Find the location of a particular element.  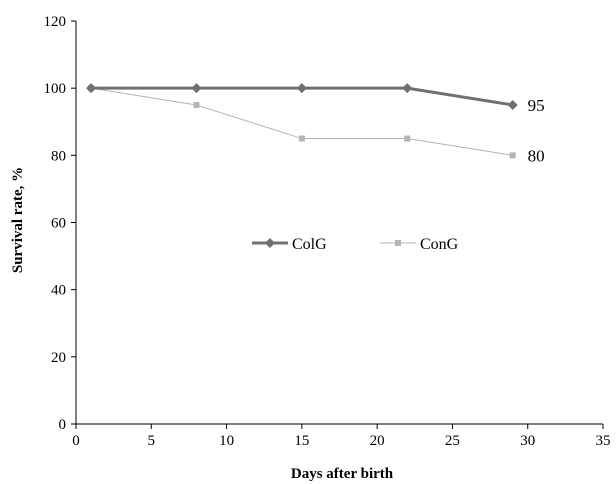

end-data-label: 80 is located at coordinates (536, 155).